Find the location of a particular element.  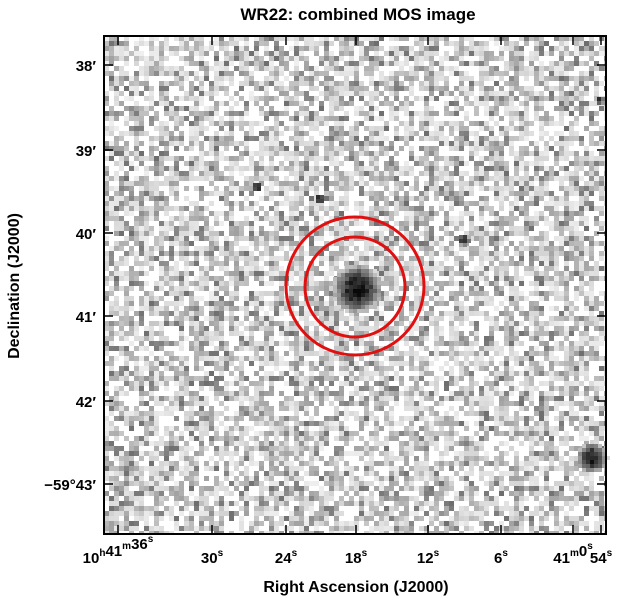

x-tick-label: 54s is located at coordinates (601, 557).